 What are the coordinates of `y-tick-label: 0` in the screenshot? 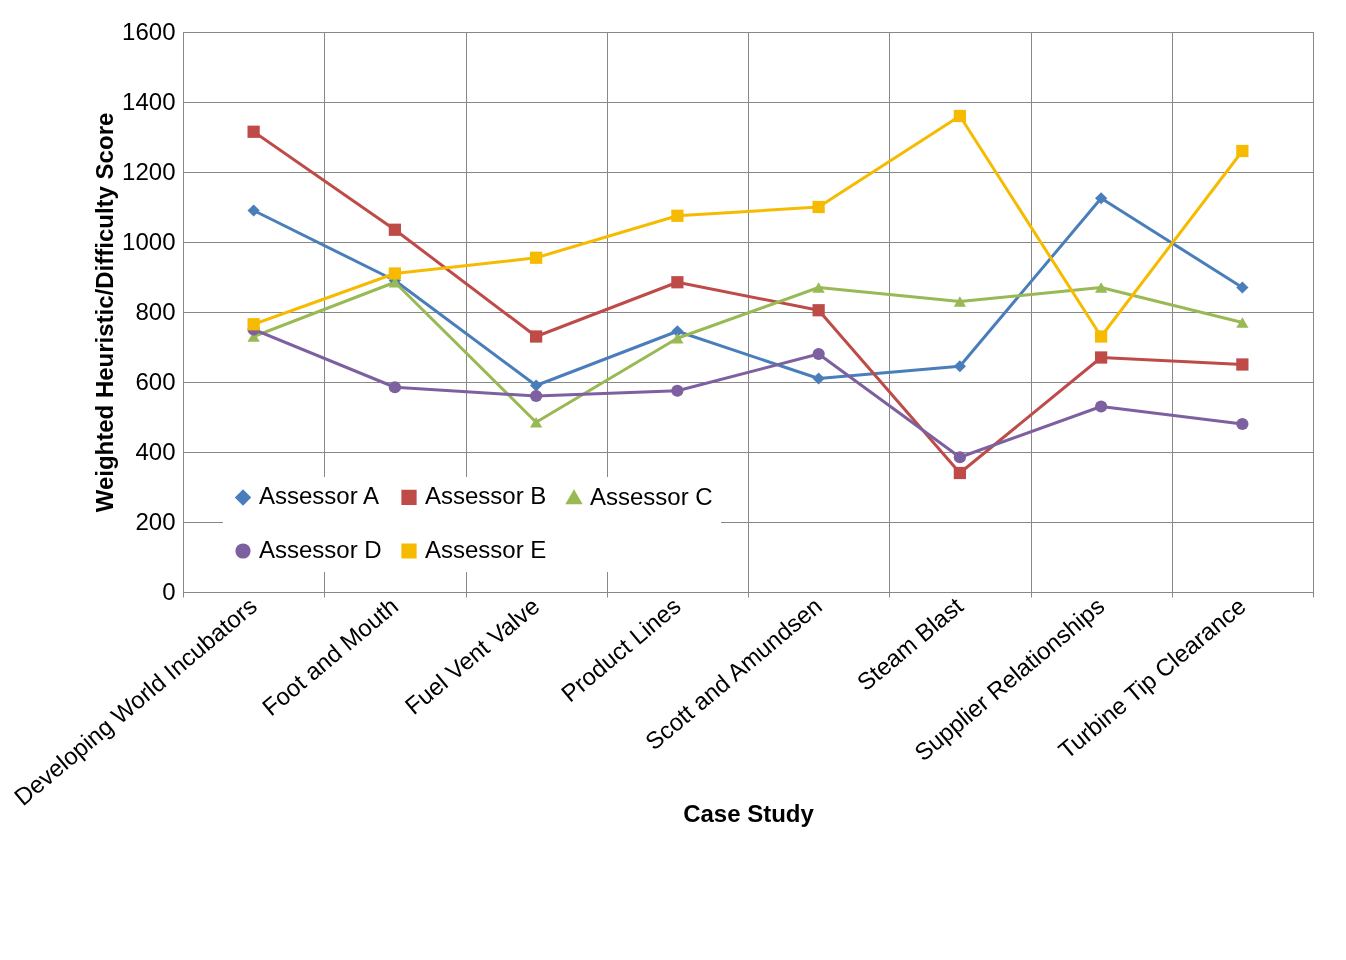 It's located at (169, 591).